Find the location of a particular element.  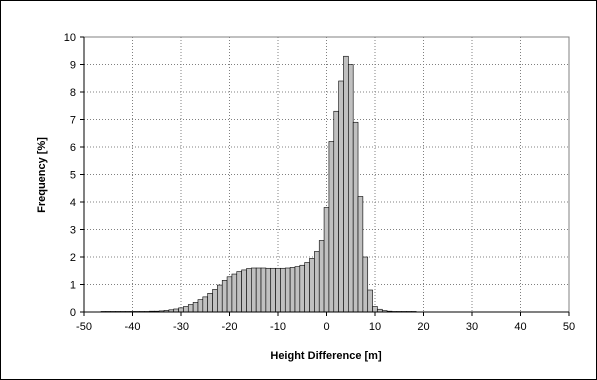

y-tick-label: 7 is located at coordinates (73, 121).